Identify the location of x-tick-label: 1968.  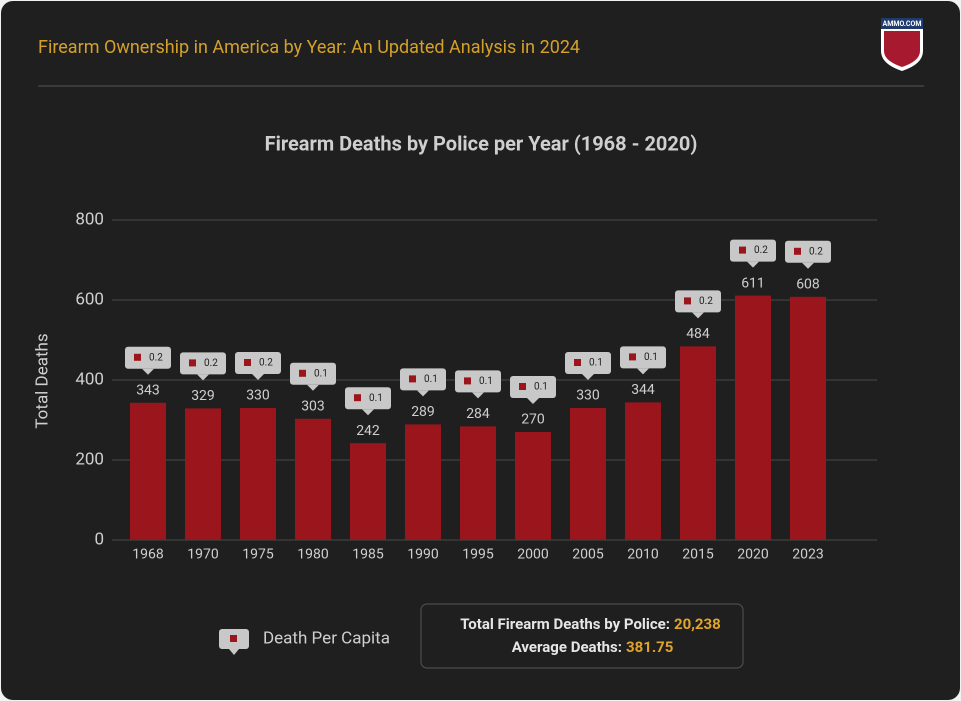
(148, 555).